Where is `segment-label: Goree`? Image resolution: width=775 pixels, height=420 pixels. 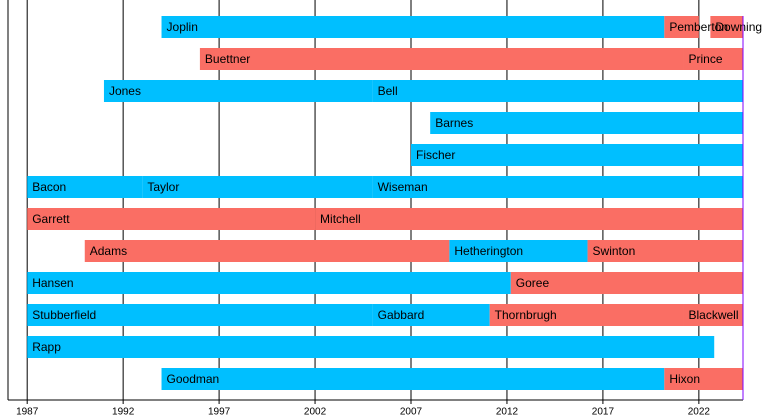
segment-label: Goree is located at coordinates (533, 283).